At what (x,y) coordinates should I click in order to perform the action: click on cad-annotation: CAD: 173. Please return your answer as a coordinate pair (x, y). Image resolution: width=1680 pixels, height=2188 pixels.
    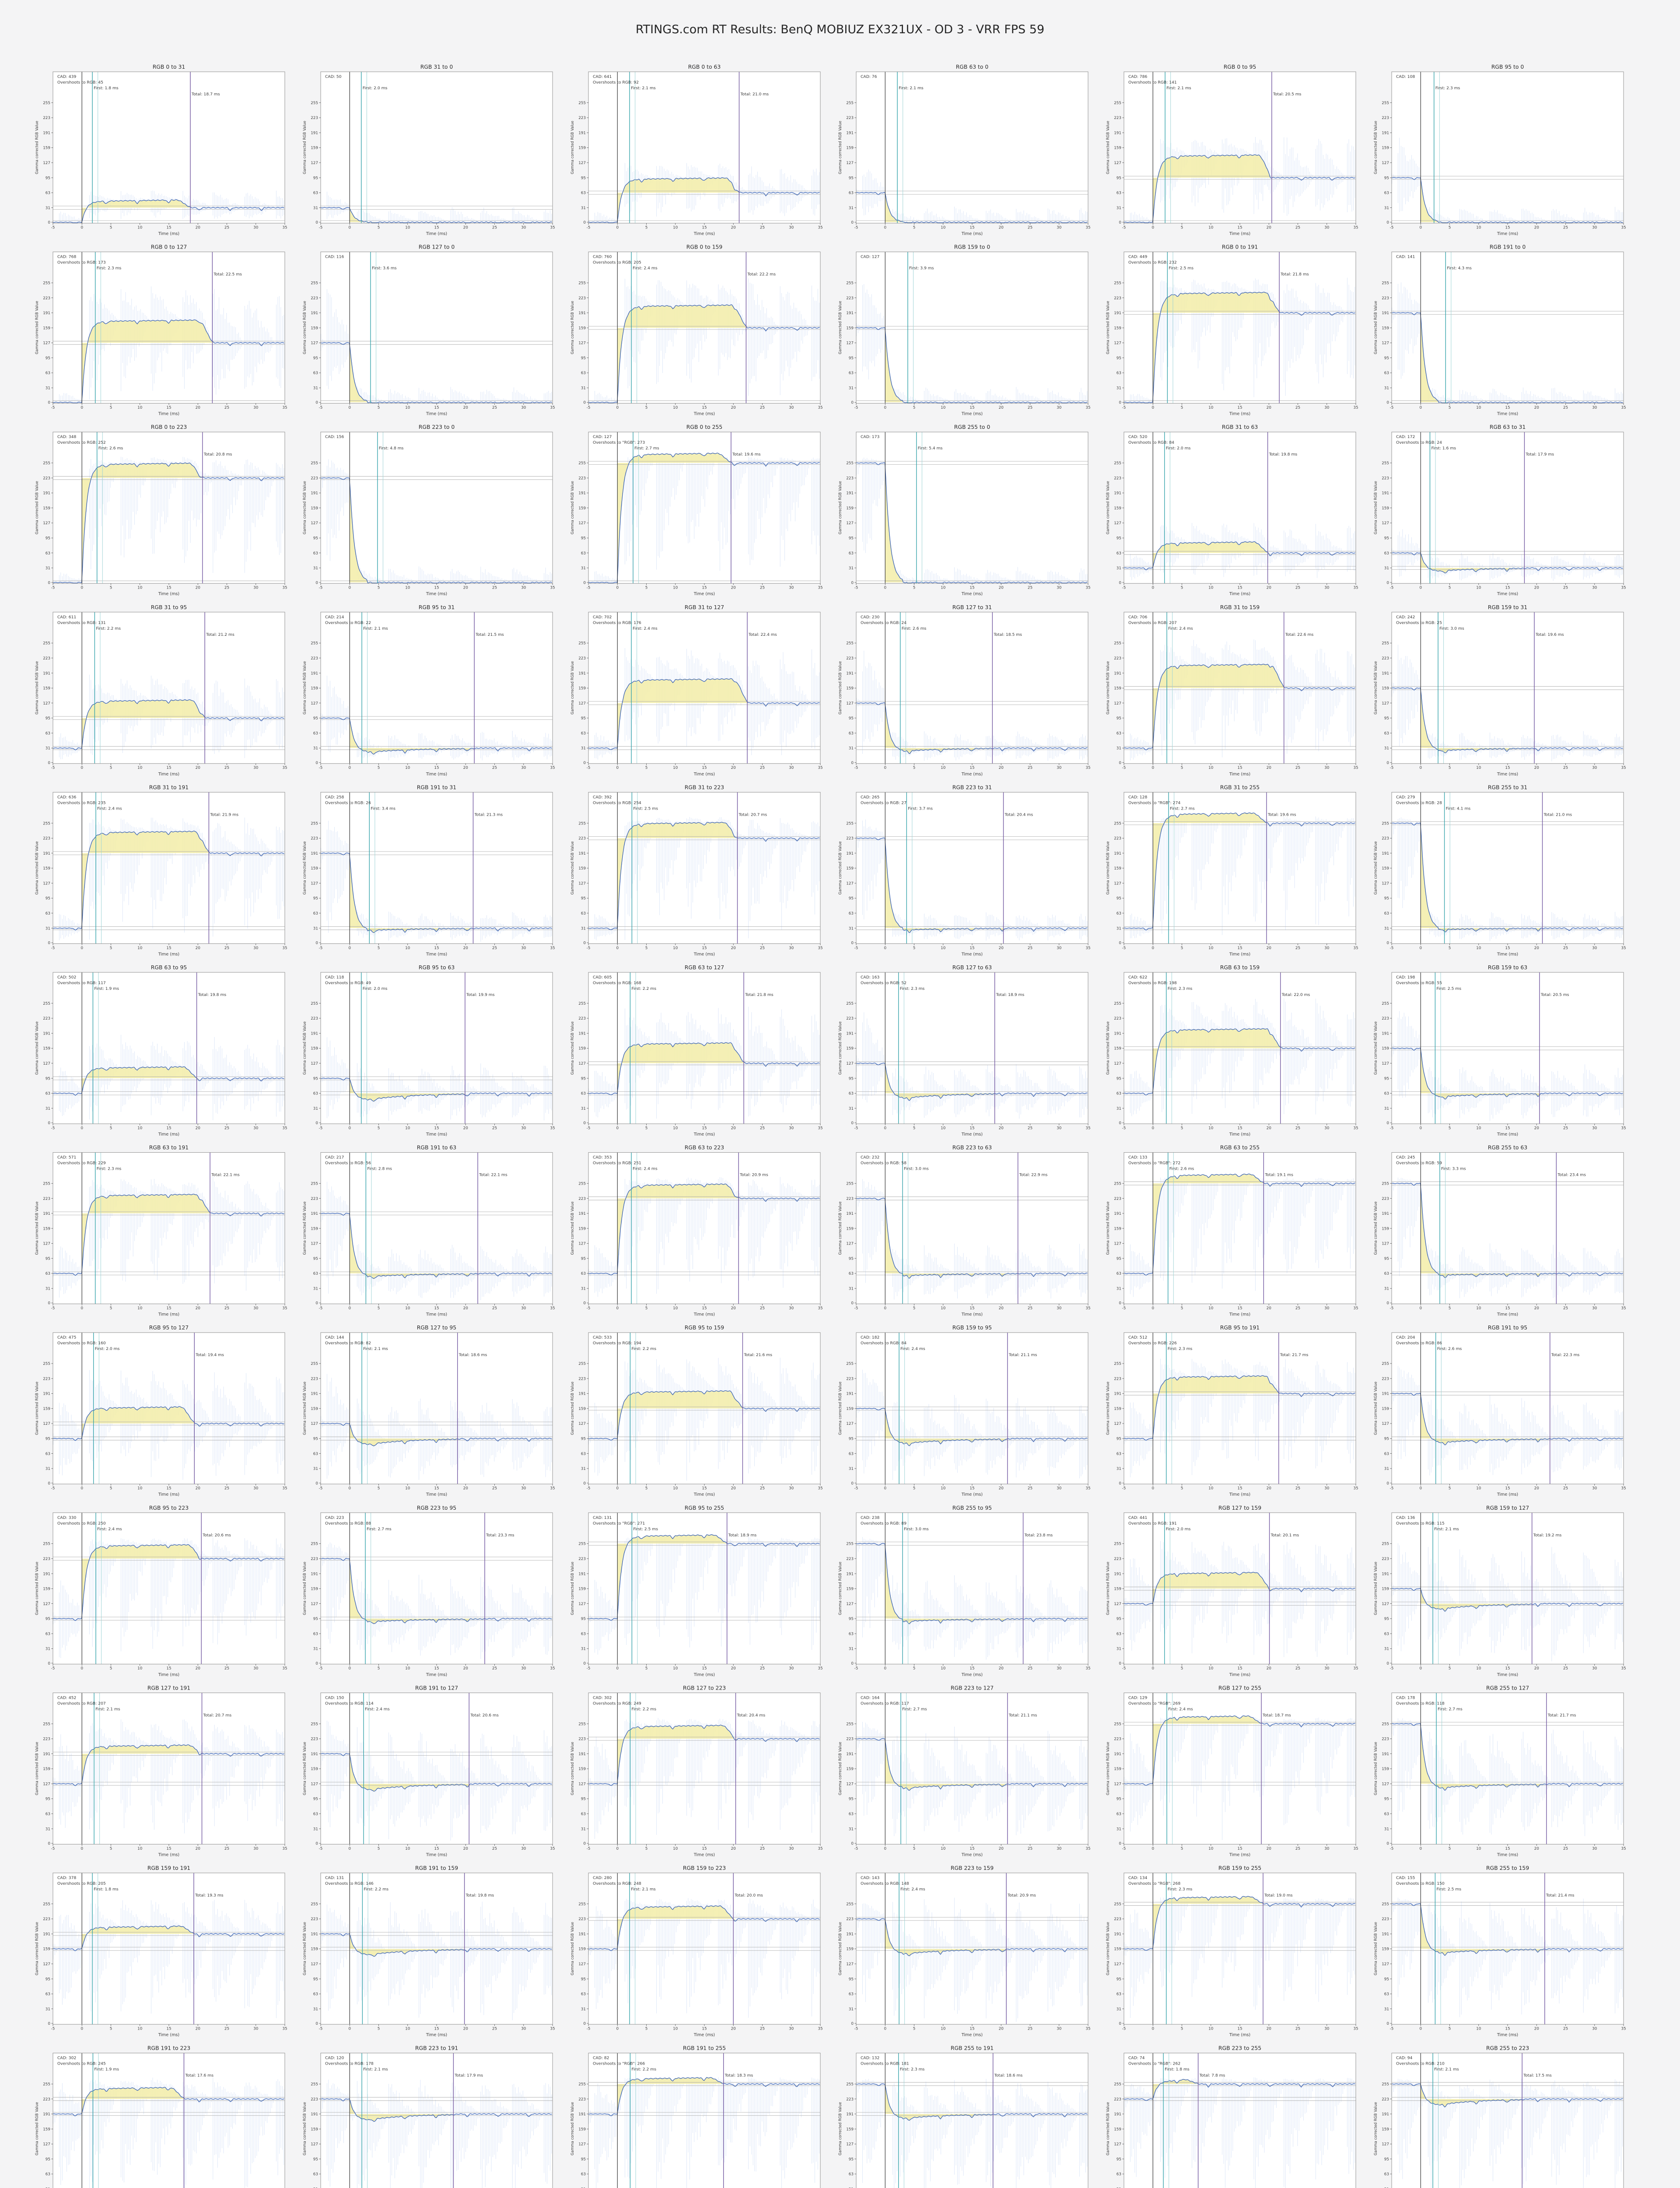
    Looking at the image, I should click on (870, 437).